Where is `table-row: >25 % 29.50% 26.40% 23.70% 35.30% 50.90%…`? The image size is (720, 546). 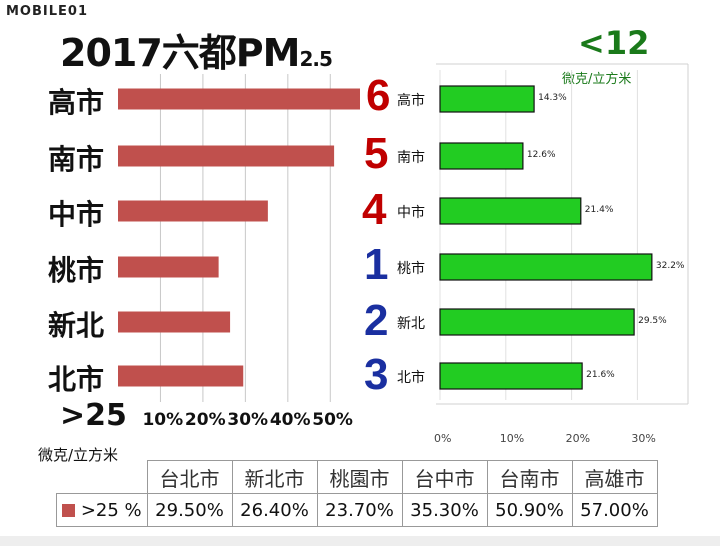 table-row: >25 % 29.50% 26.40% 23.70% 35.30% 50.90%… is located at coordinates (357, 510).